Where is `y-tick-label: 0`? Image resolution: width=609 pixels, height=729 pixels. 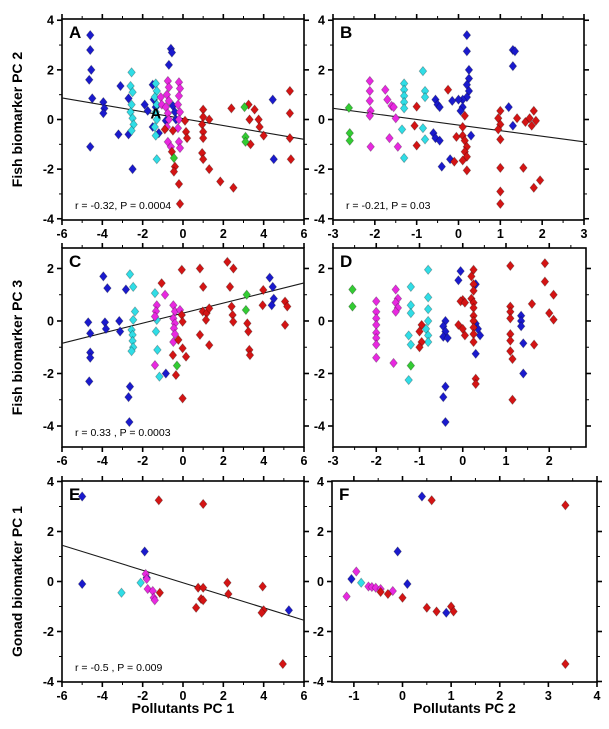
y-tick-label: 0 is located at coordinates (50, 120).